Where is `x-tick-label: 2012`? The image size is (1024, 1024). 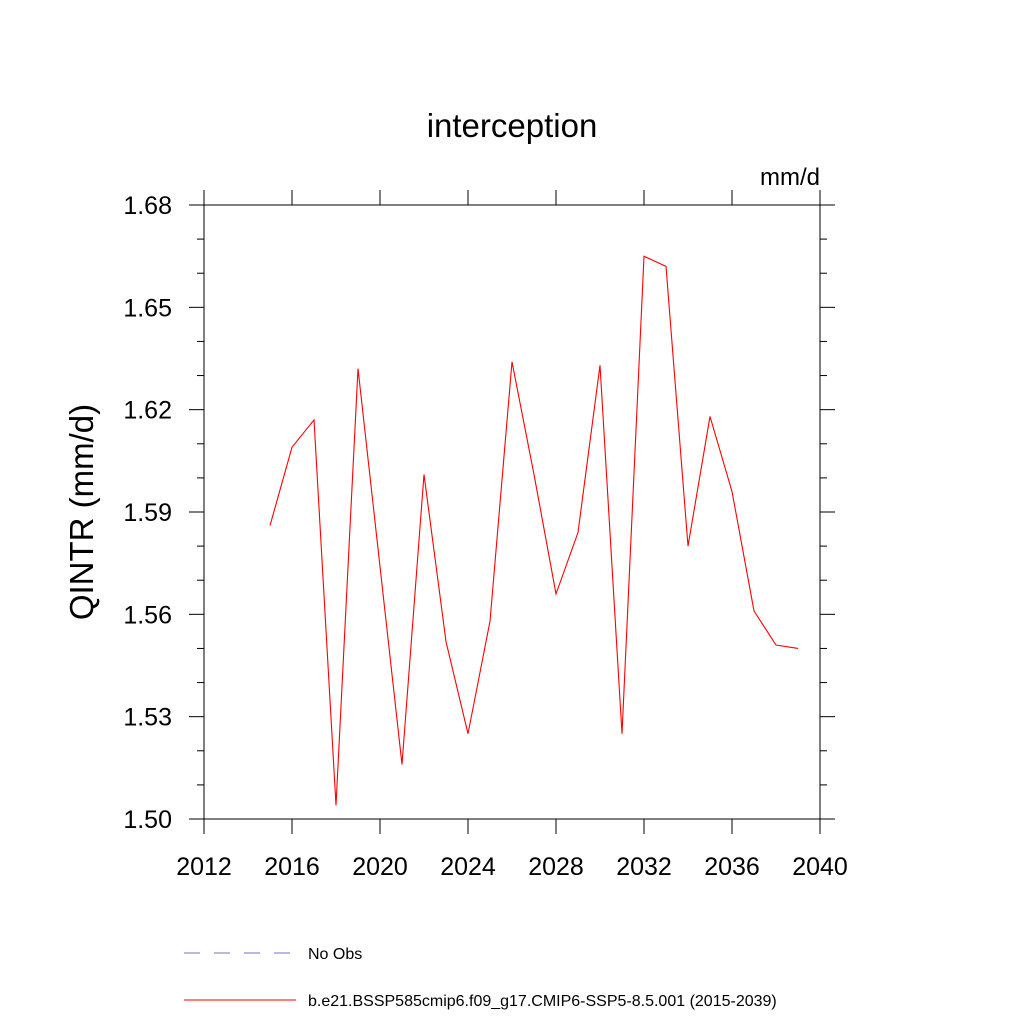
x-tick-label: 2012 is located at coordinates (204, 867).